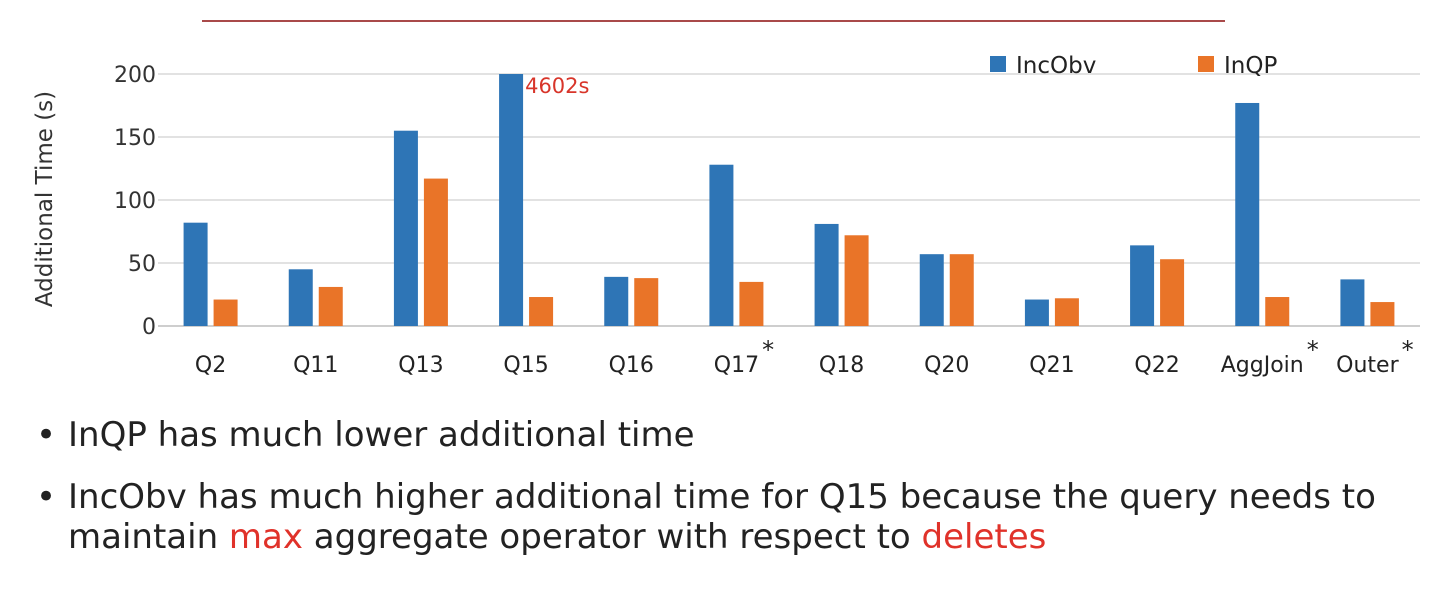 The image size is (1440, 602). I want to click on bar-incobv-q22, so click(1142, 285).